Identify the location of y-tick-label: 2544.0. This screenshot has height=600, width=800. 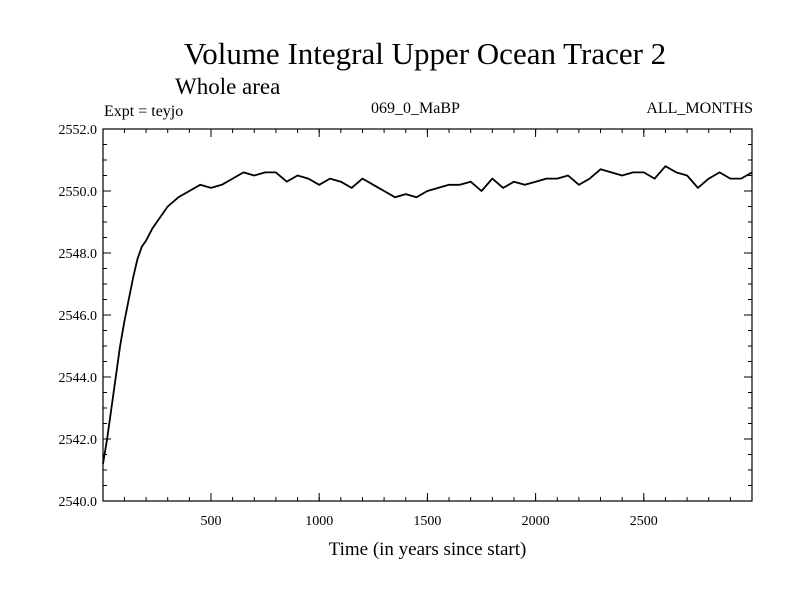
(78, 378).